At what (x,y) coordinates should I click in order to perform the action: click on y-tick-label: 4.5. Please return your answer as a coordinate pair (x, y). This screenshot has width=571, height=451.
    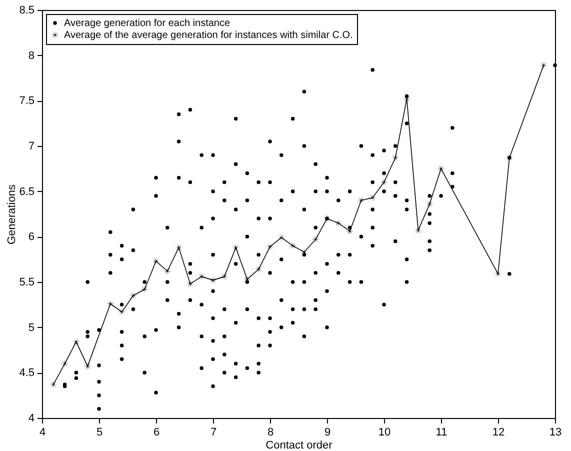
    Looking at the image, I should click on (26, 373).